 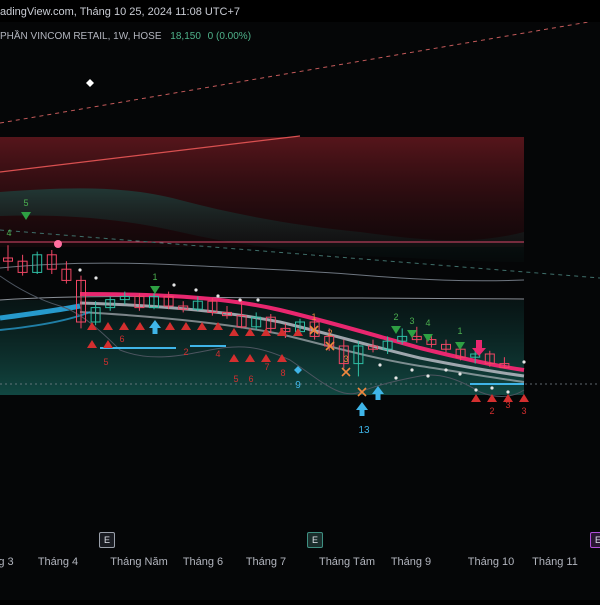 What do you see at coordinates (491, 562) in the screenshot?
I see `x-axis-label: Tháng 10` at bounding box center [491, 562].